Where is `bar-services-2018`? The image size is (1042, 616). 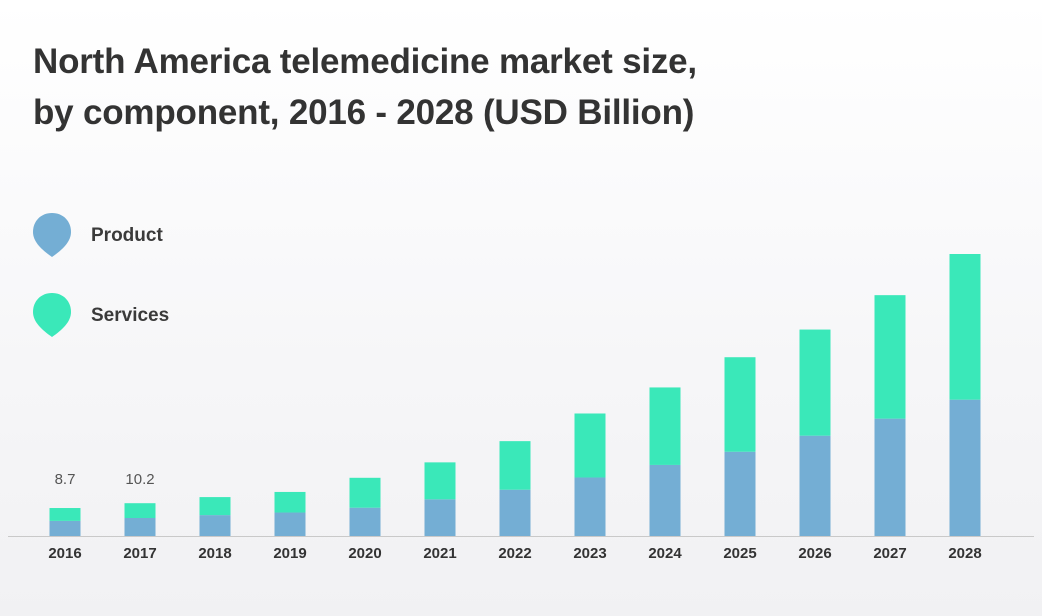 bar-services-2018 is located at coordinates (215, 506).